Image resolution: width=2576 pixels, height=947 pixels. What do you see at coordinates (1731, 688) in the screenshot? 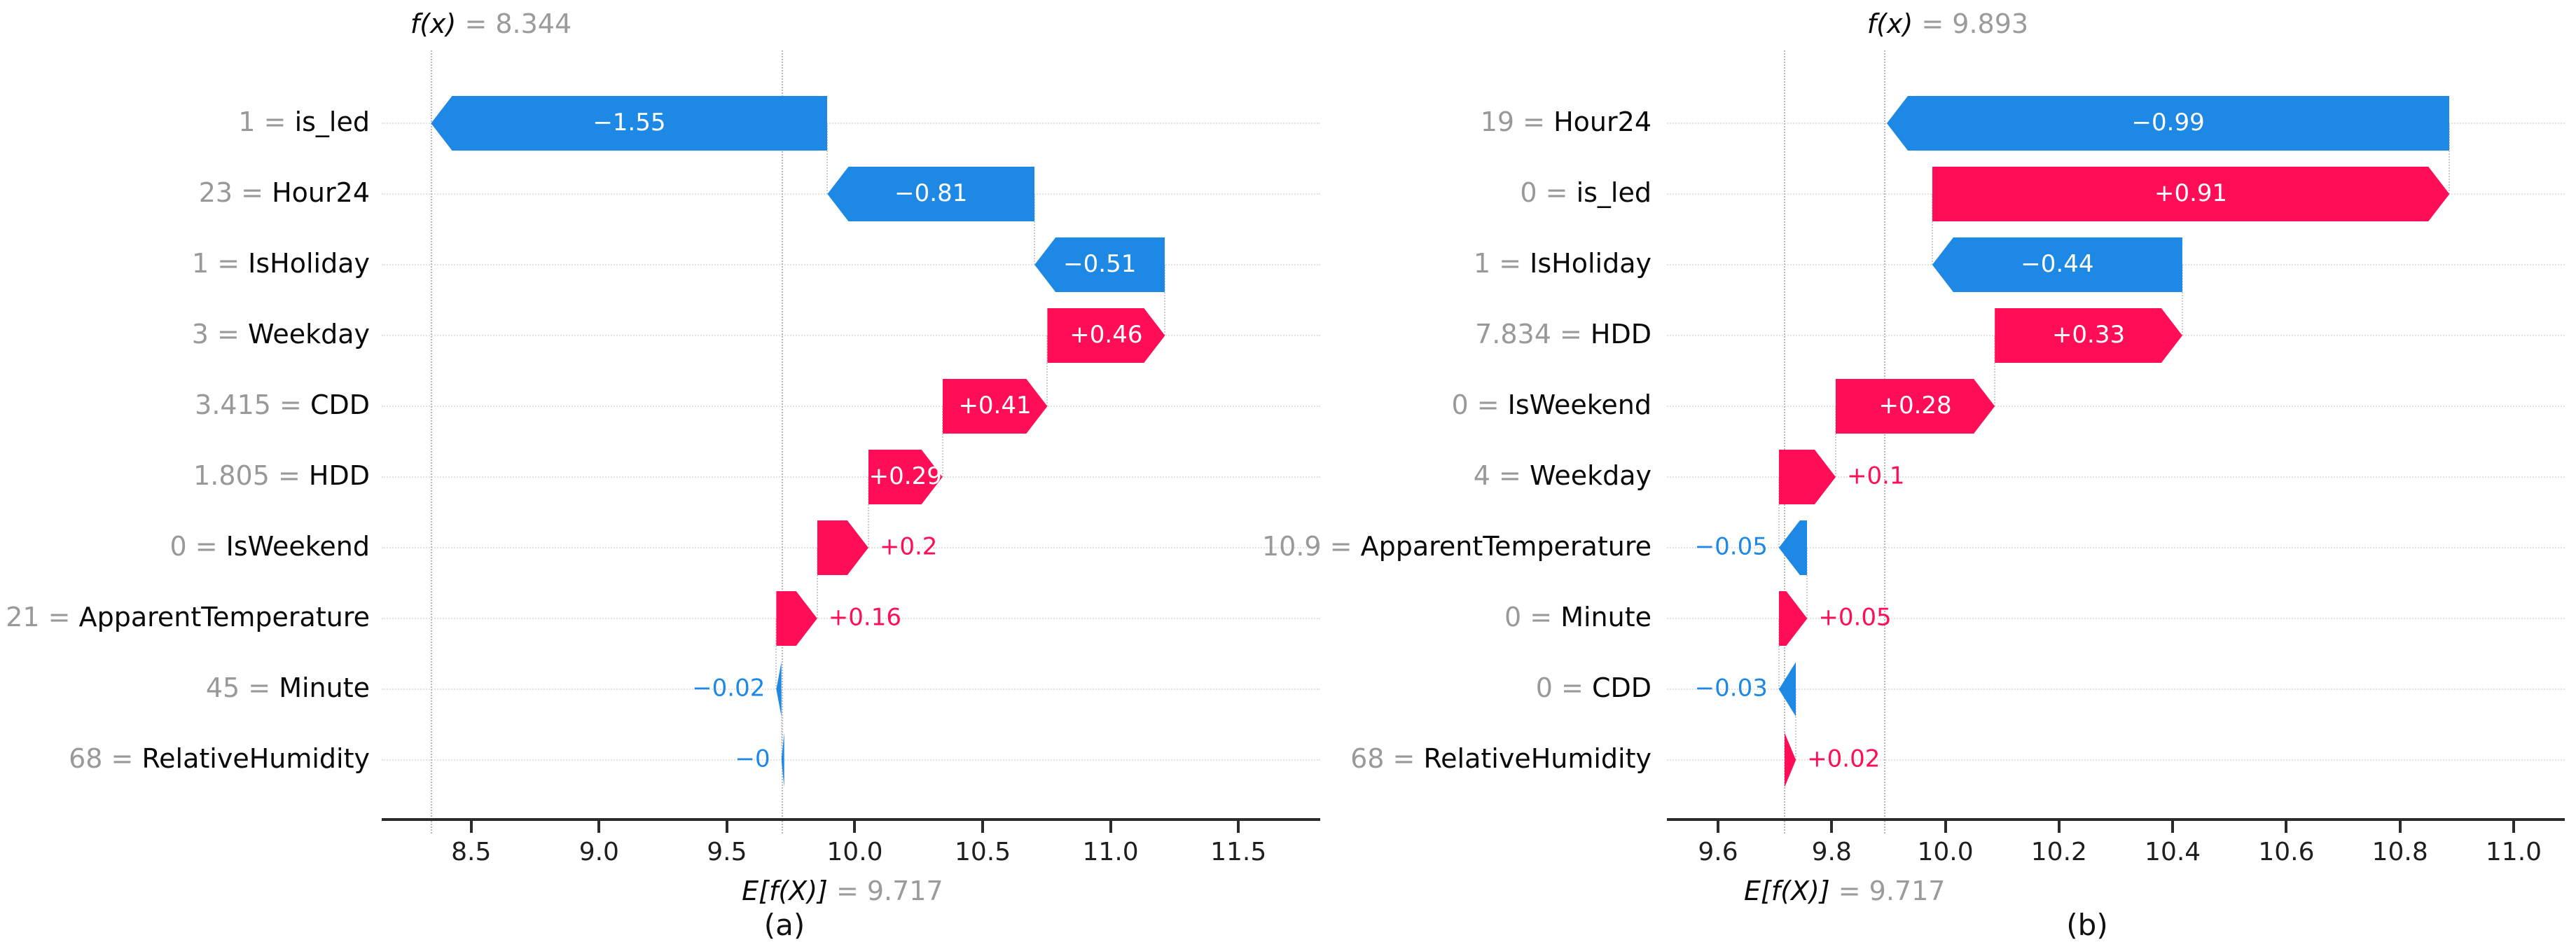
I see `bar-value-label: −0.03` at bounding box center [1731, 688].